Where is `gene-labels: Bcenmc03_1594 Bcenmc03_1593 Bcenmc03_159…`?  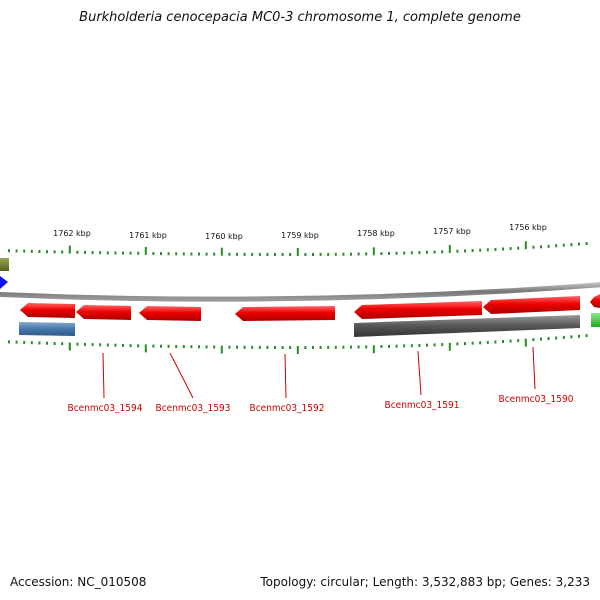 gene-labels: Bcenmc03_1594 Bcenmc03_1593 Bcenmc03_159… is located at coordinates (321, 404).